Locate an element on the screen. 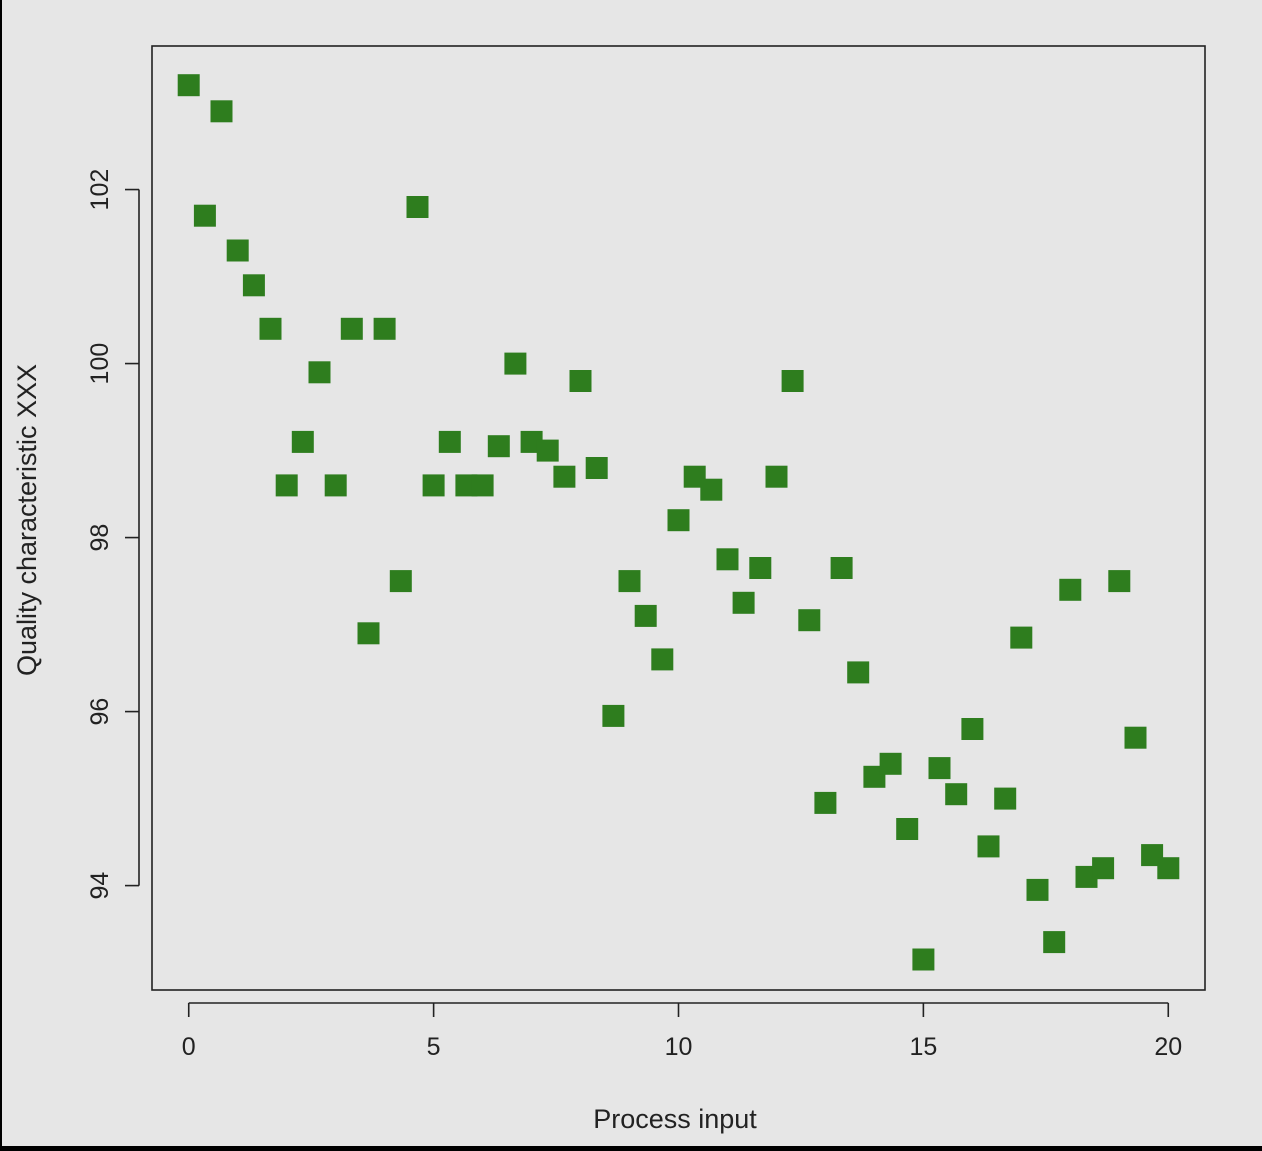 The image size is (1262, 1151). y-tick-label-1: 96 is located at coordinates (100, 712).